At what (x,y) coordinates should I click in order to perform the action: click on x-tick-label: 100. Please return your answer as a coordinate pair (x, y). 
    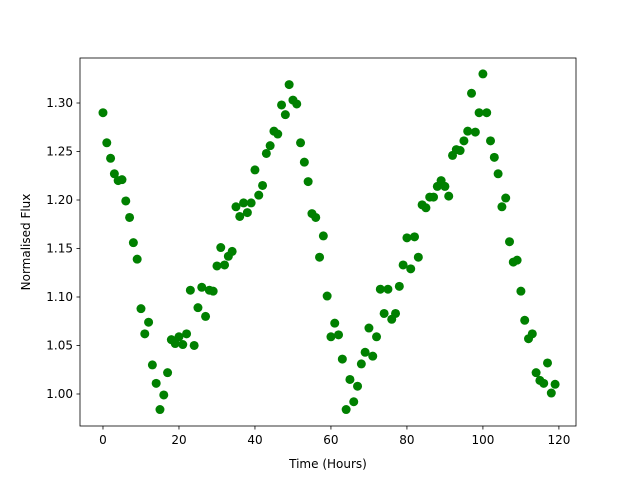
    Looking at the image, I should click on (482, 440).